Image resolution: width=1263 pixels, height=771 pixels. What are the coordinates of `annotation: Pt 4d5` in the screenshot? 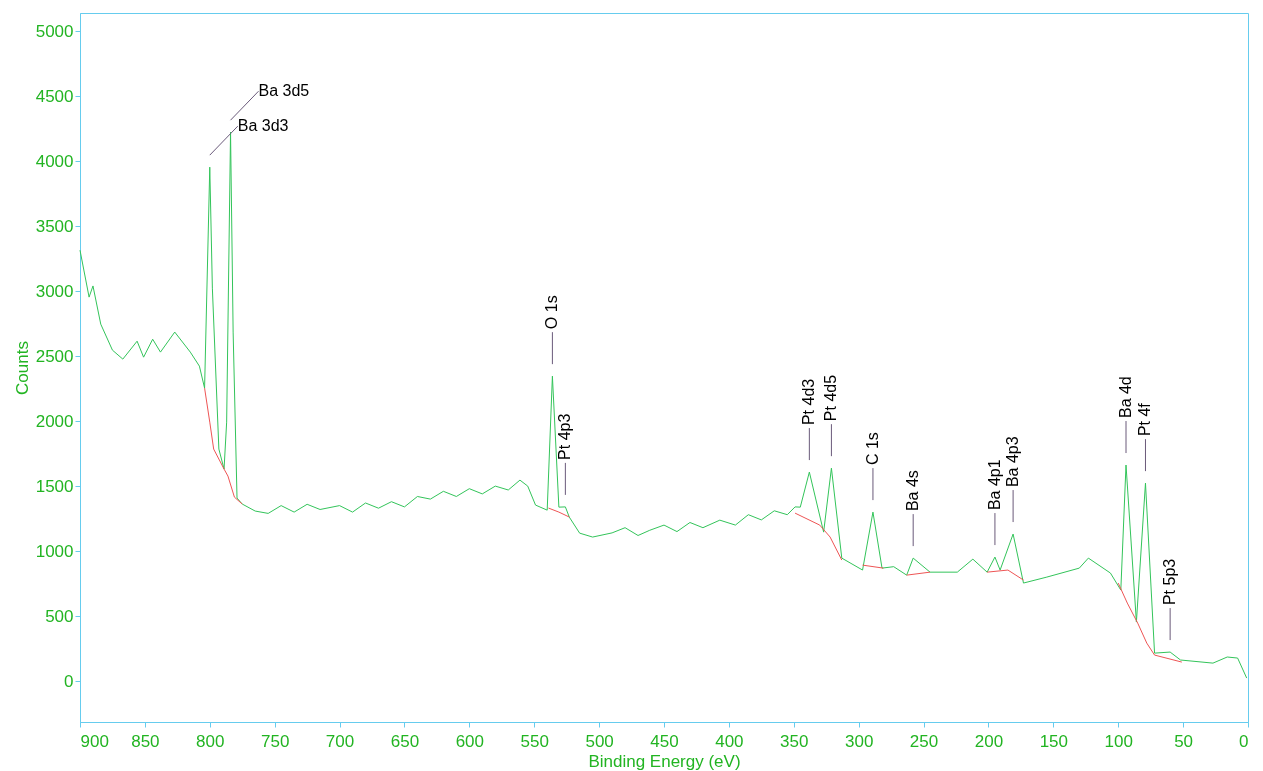 It's located at (831, 398).